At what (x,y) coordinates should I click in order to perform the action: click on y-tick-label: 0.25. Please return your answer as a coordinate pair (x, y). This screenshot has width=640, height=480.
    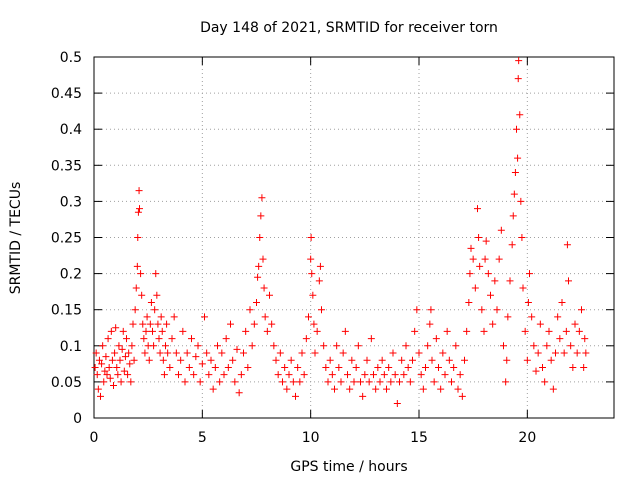
    Looking at the image, I should click on (66, 239).